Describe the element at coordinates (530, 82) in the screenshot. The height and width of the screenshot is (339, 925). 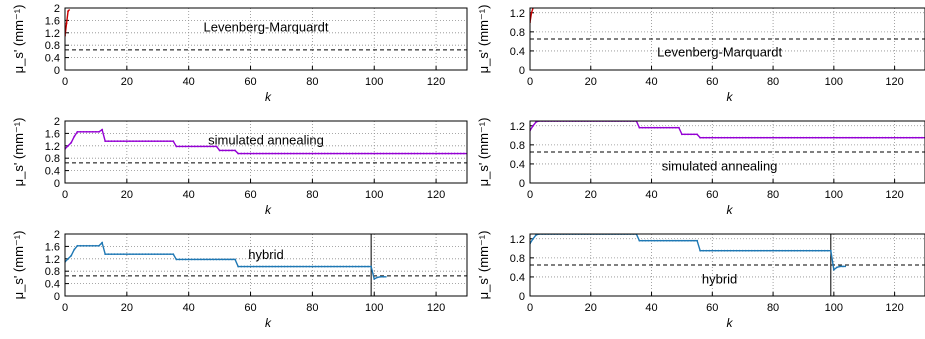
I see `x-tick-label: 0` at that location.